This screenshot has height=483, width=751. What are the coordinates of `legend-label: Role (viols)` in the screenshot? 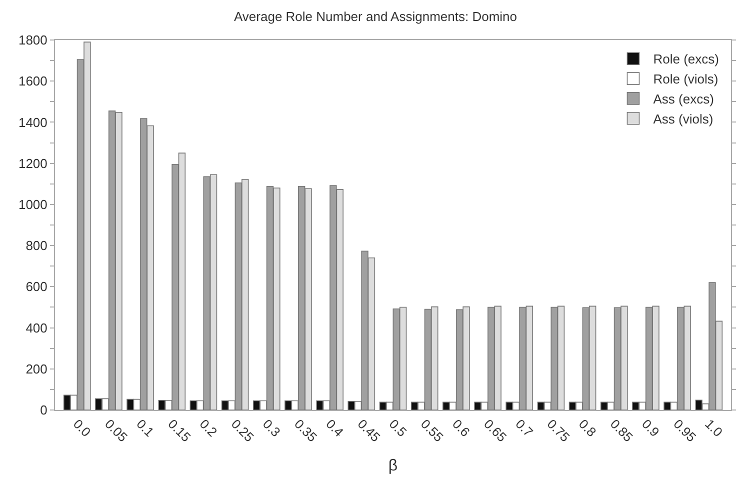 It's located at (685, 79).